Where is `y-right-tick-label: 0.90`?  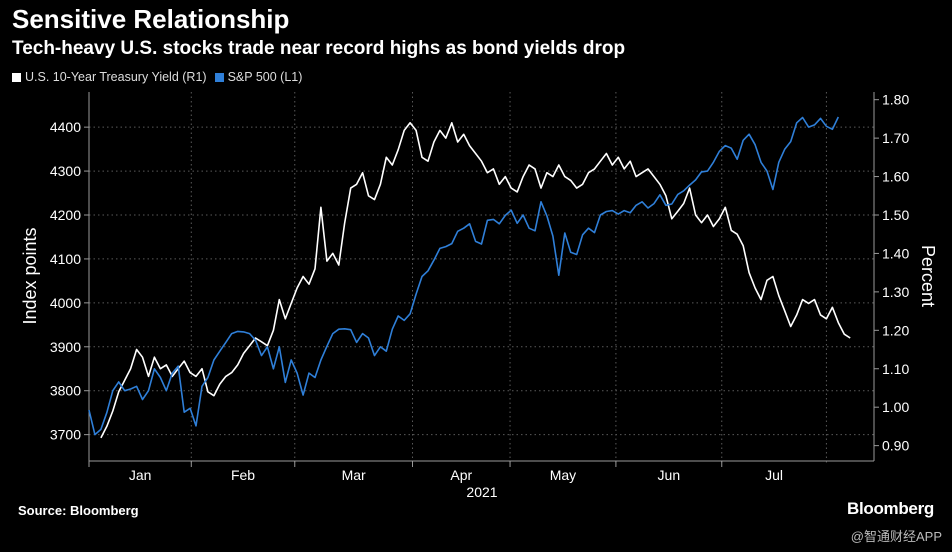 y-right-tick-label: 0.90 is located at coordinates (895, 446).